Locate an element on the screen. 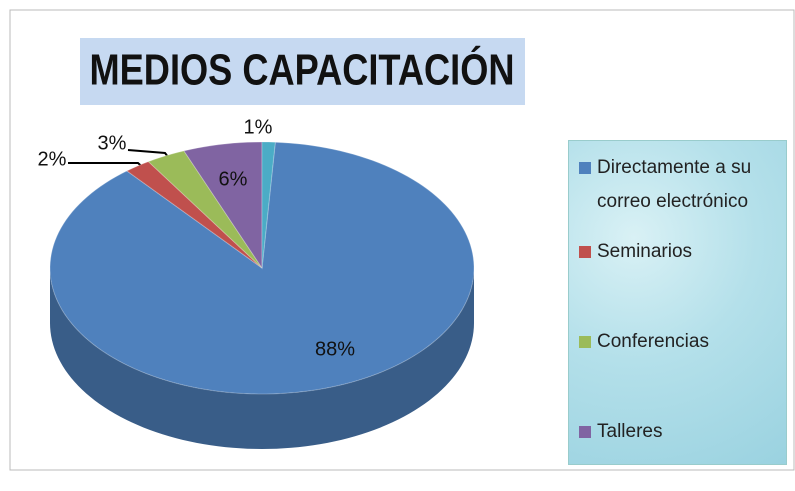 The image size is (795, 491). data-label: 1% is located at coordinates (258, 127).